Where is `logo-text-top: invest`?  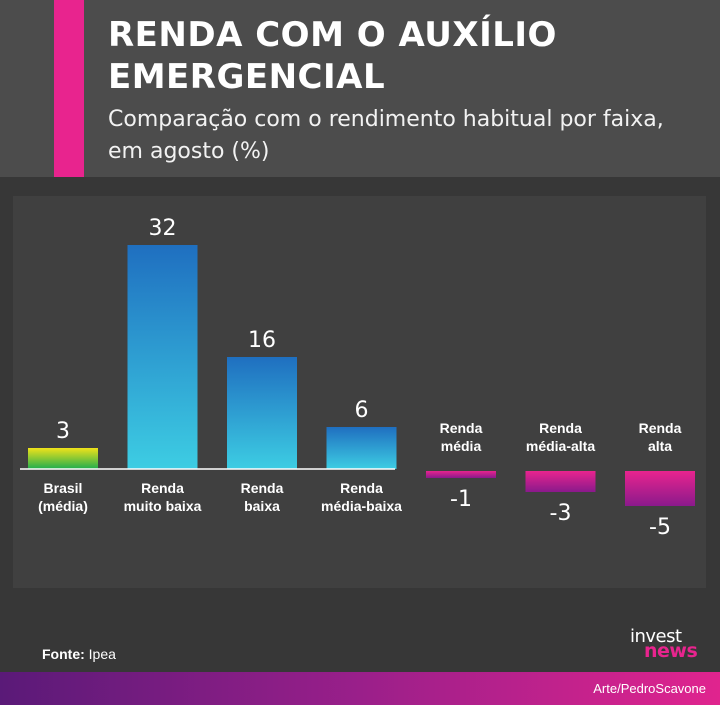
logo-text-top: invest is located at coordinates (656, 636).